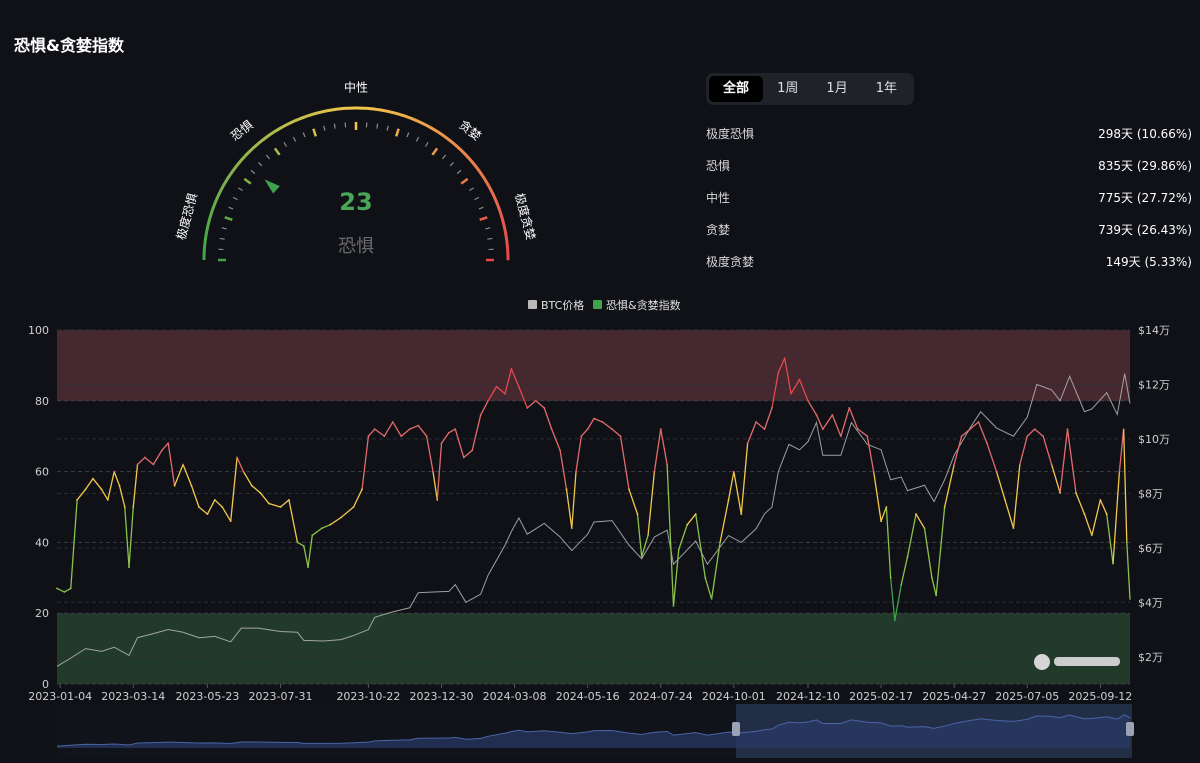 The image size is (1200, 763). Describe the element at coordinates (42, 613) in the screenshot. I see `y-left-tick-label: 20` at that location.